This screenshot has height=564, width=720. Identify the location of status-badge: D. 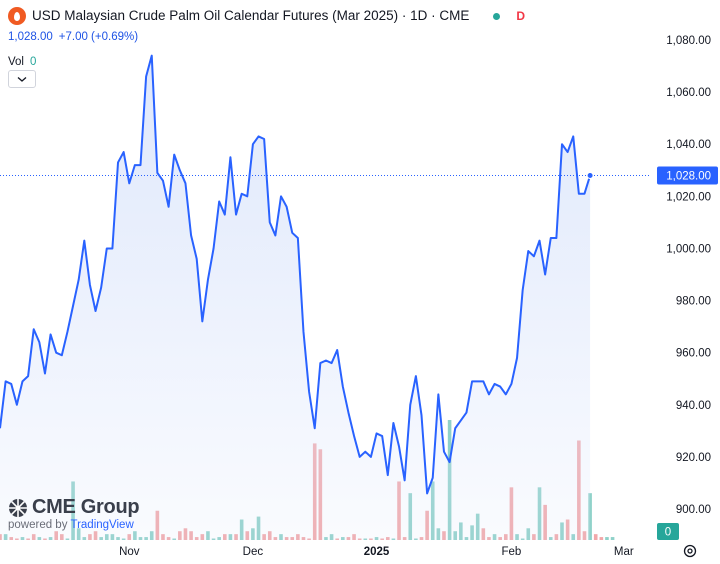
(521, 16).